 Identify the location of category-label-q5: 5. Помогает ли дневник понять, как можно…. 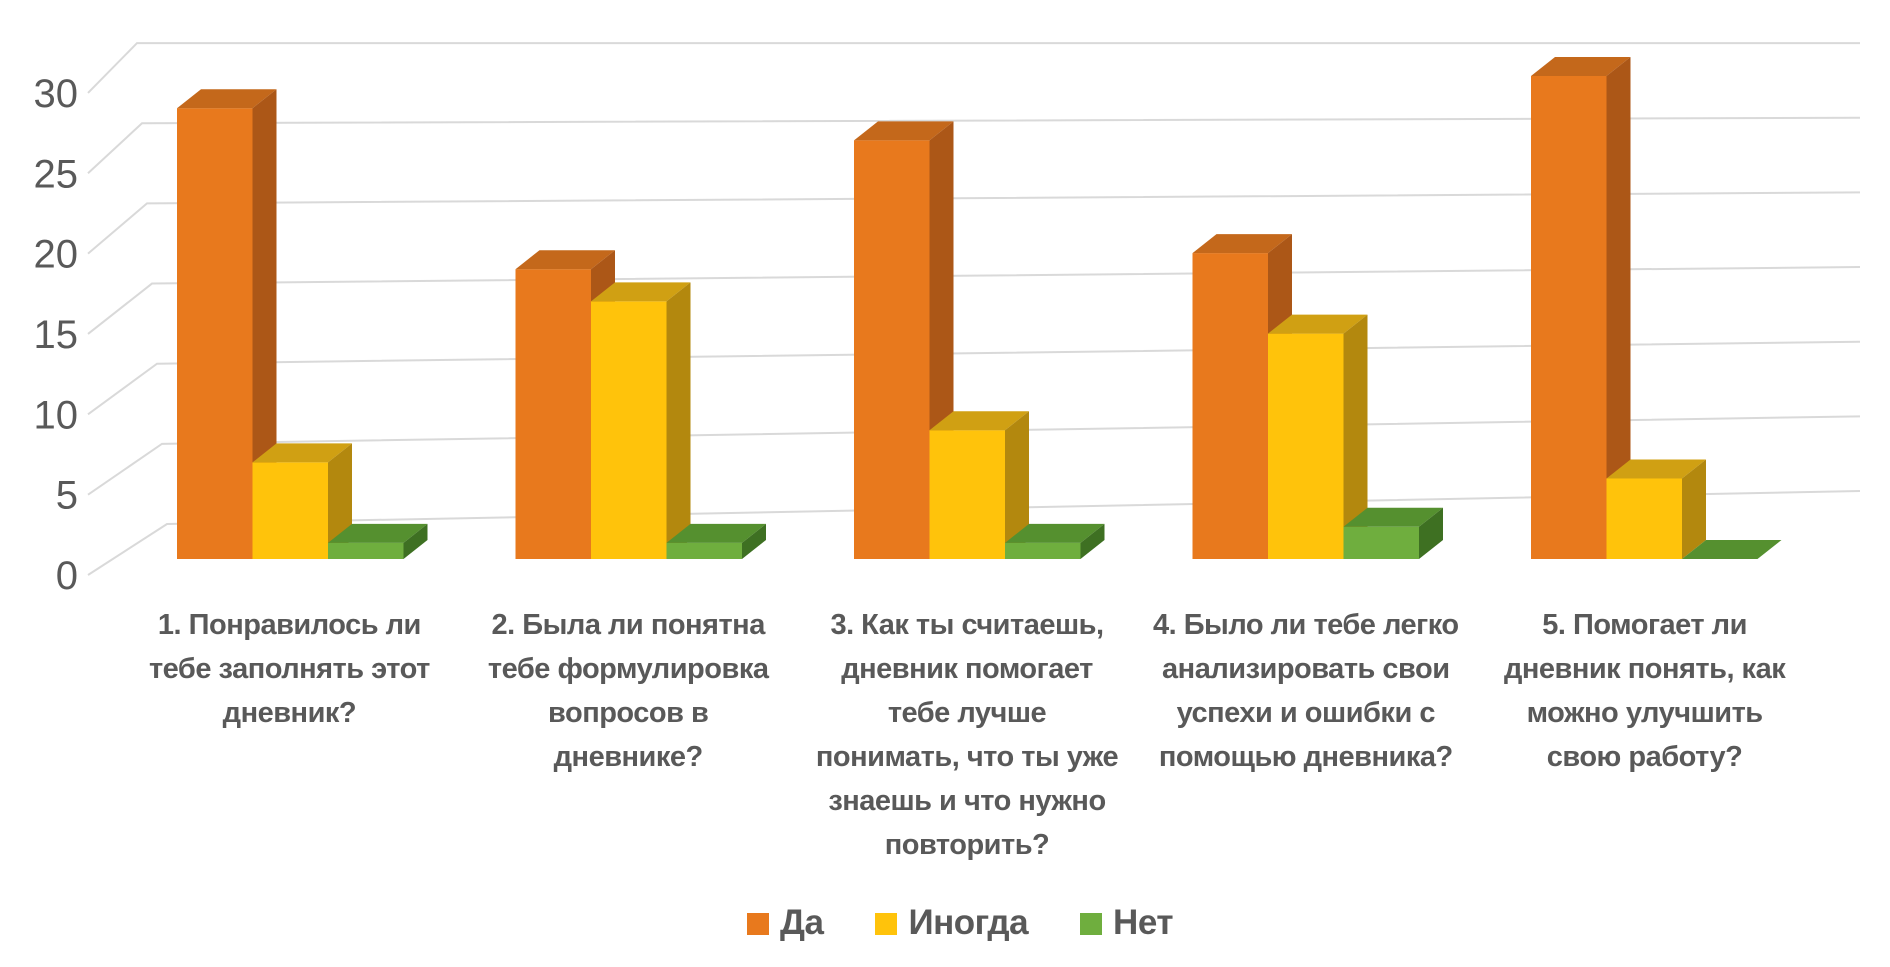
(1644, 691).